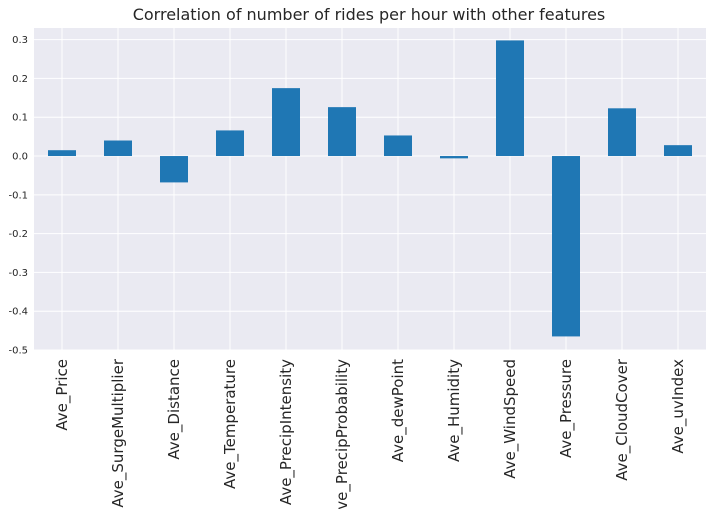  What do you see at coordinates (678, 406) in the screenshot?
I see `x-tick-label: Ave_uvIndex` at bounding box center [678, 406].